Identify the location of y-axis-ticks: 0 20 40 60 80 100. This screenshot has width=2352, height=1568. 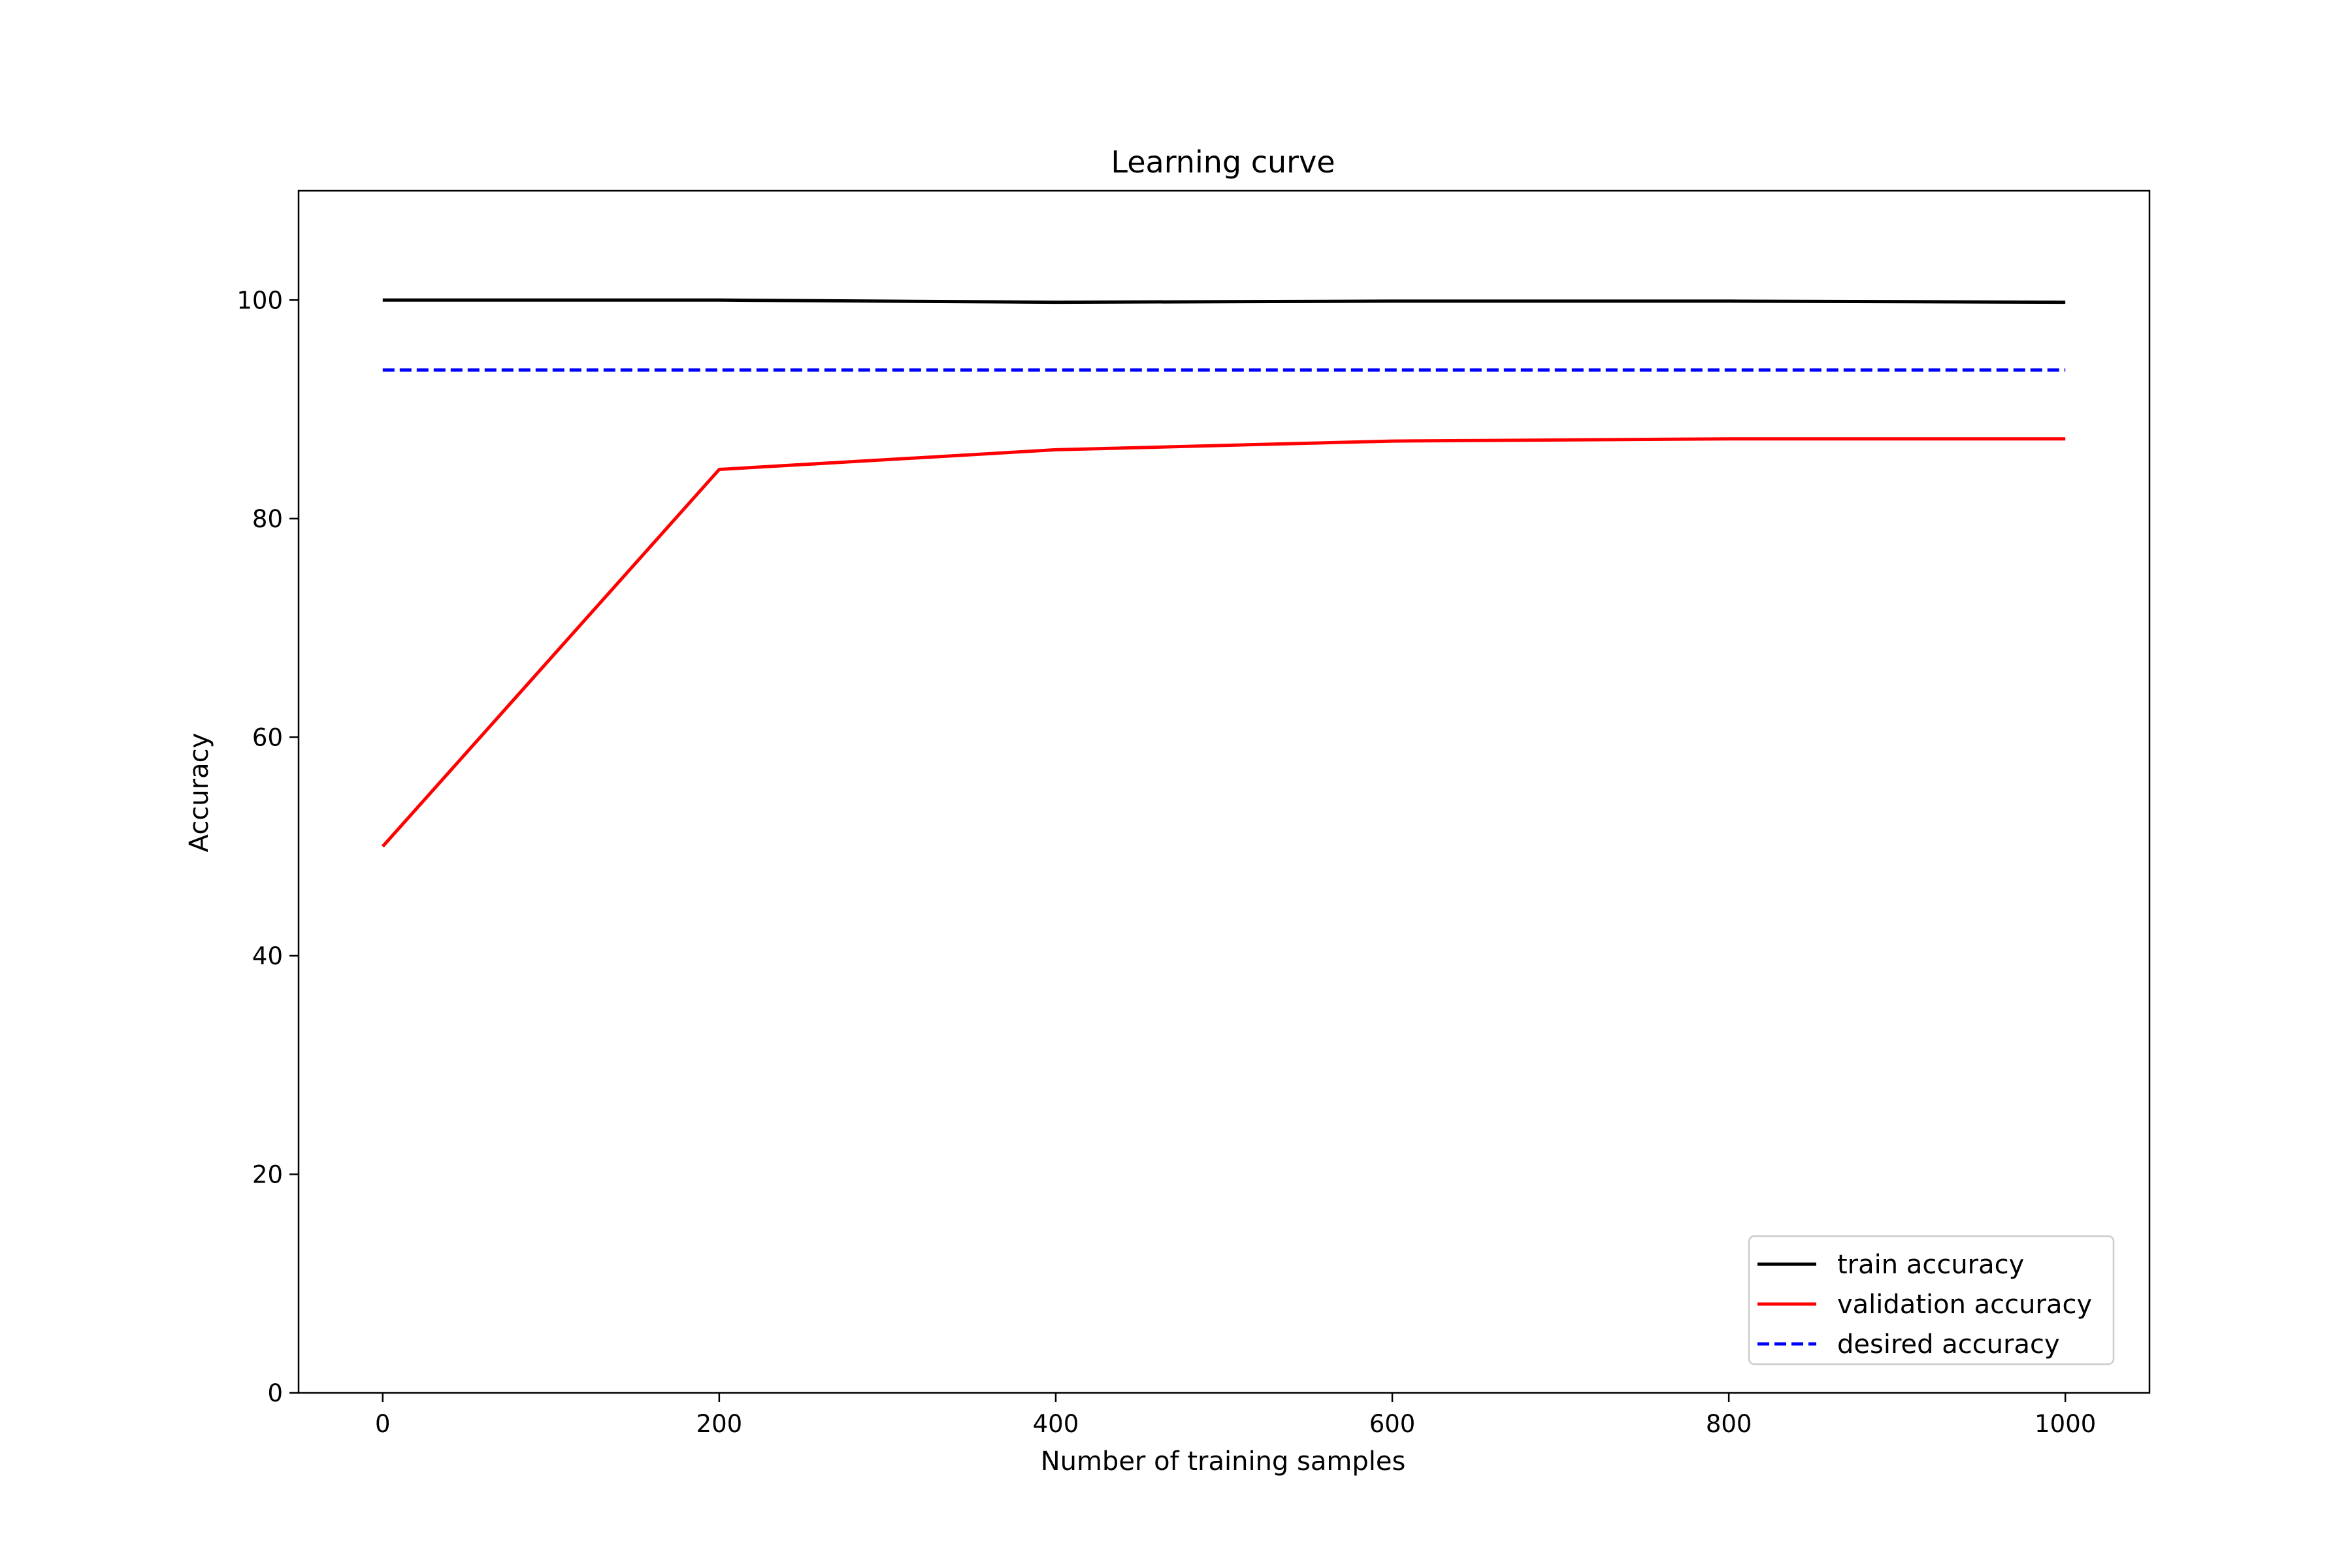
(268, 846).